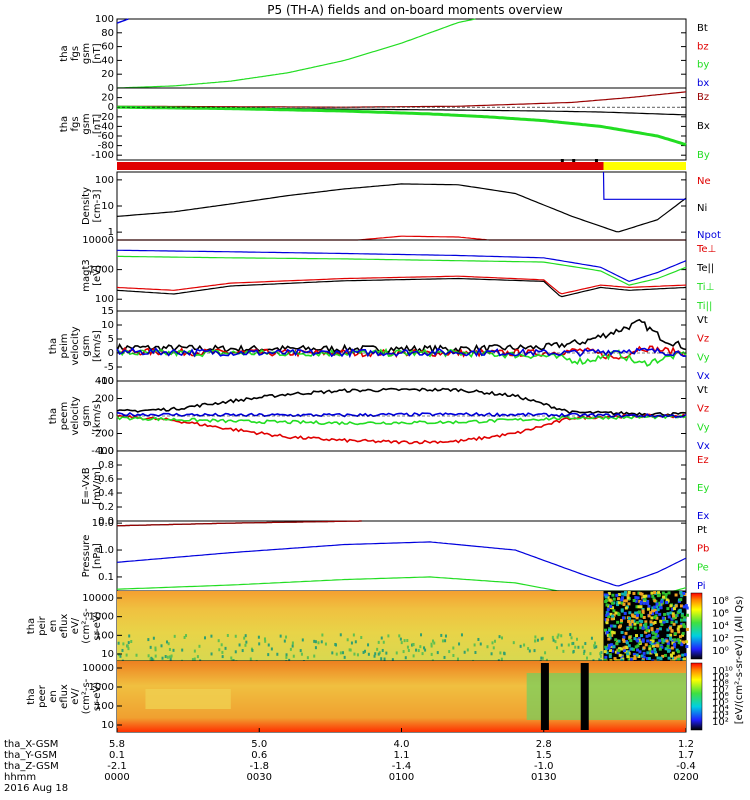 This screenshot has height=800, width=750. Describe the element at coordinates (402, 126) in the screenshot. I see `series-line-By` at that location.